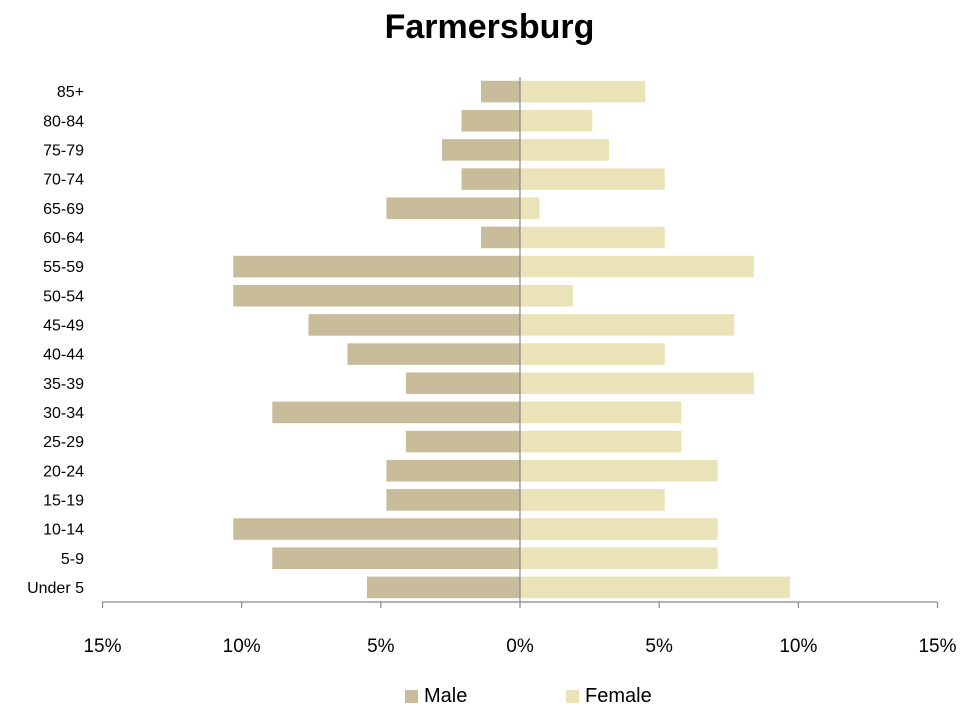 This screenshot has height=713, width=979. I want to click on chart-title: Farmersburg, so click(489, 27).